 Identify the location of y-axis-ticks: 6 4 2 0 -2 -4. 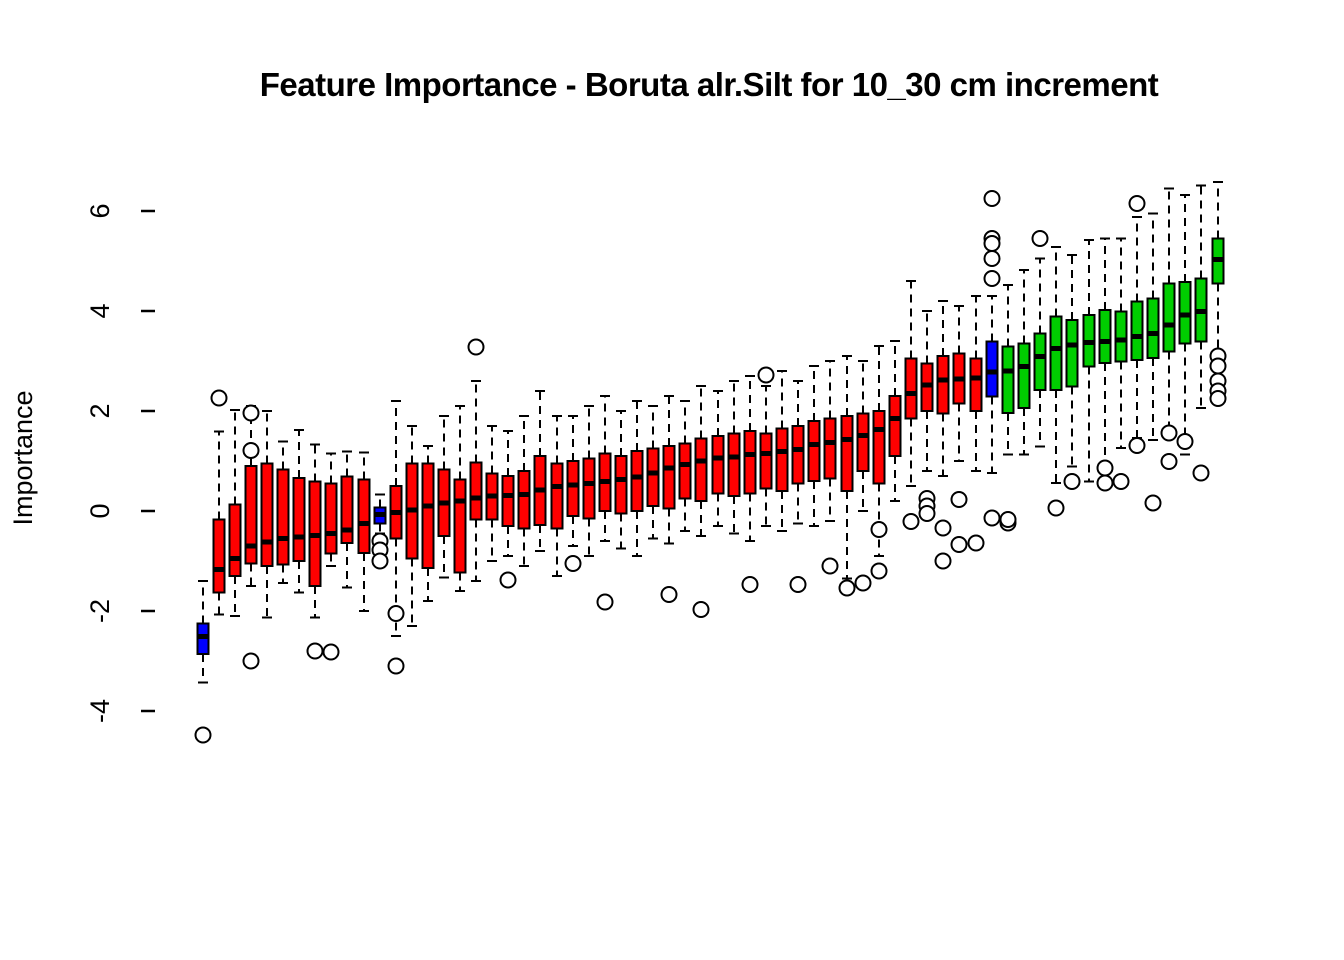
(120, 463).